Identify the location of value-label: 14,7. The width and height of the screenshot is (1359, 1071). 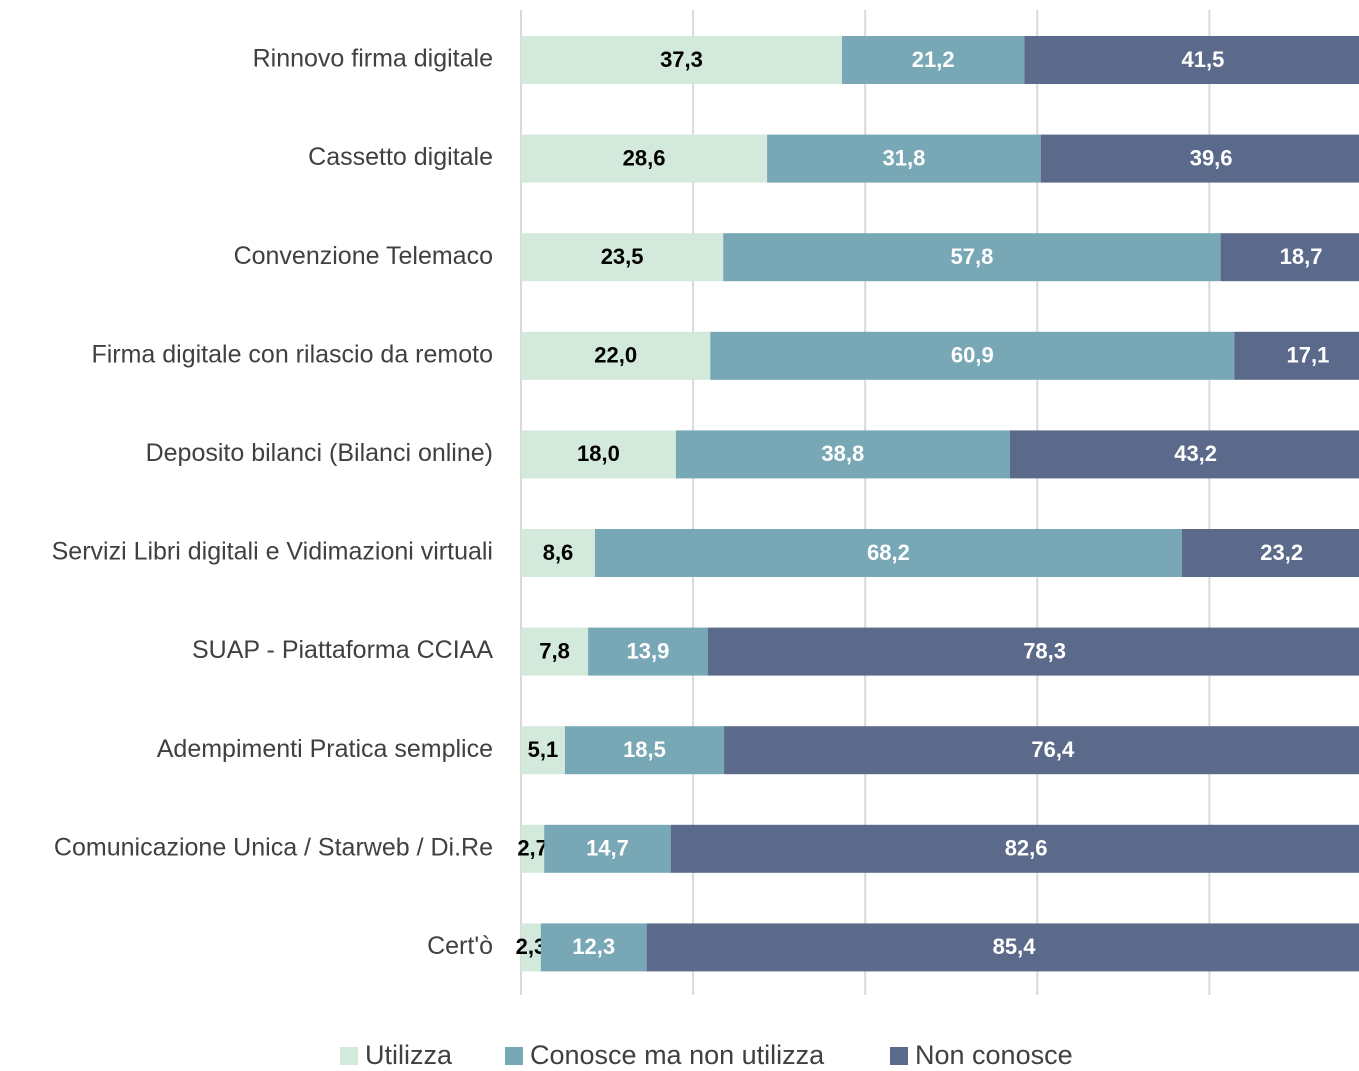
(607, 848).